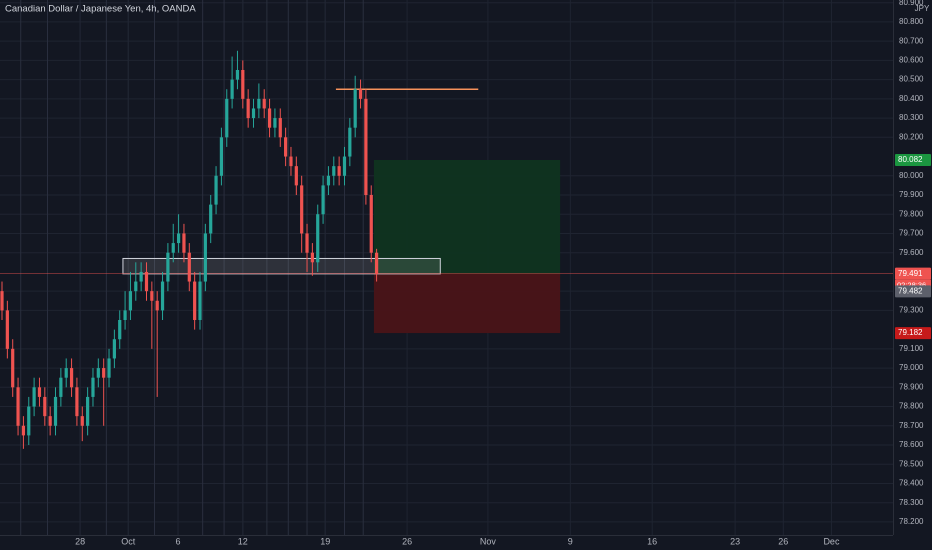  What do you see at coordinates (281, 266) in the screenshot?
I see `support-zone` at bounding box center [281, 266].